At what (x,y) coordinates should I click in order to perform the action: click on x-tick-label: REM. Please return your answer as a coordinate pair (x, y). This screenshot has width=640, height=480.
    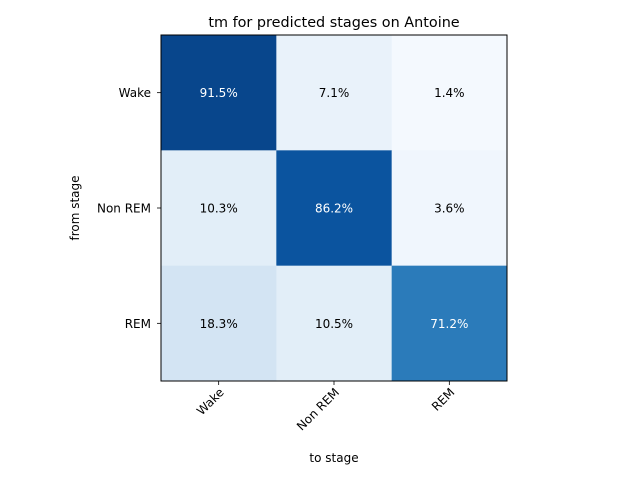
    Looking at the image, I should click on (443, 399).